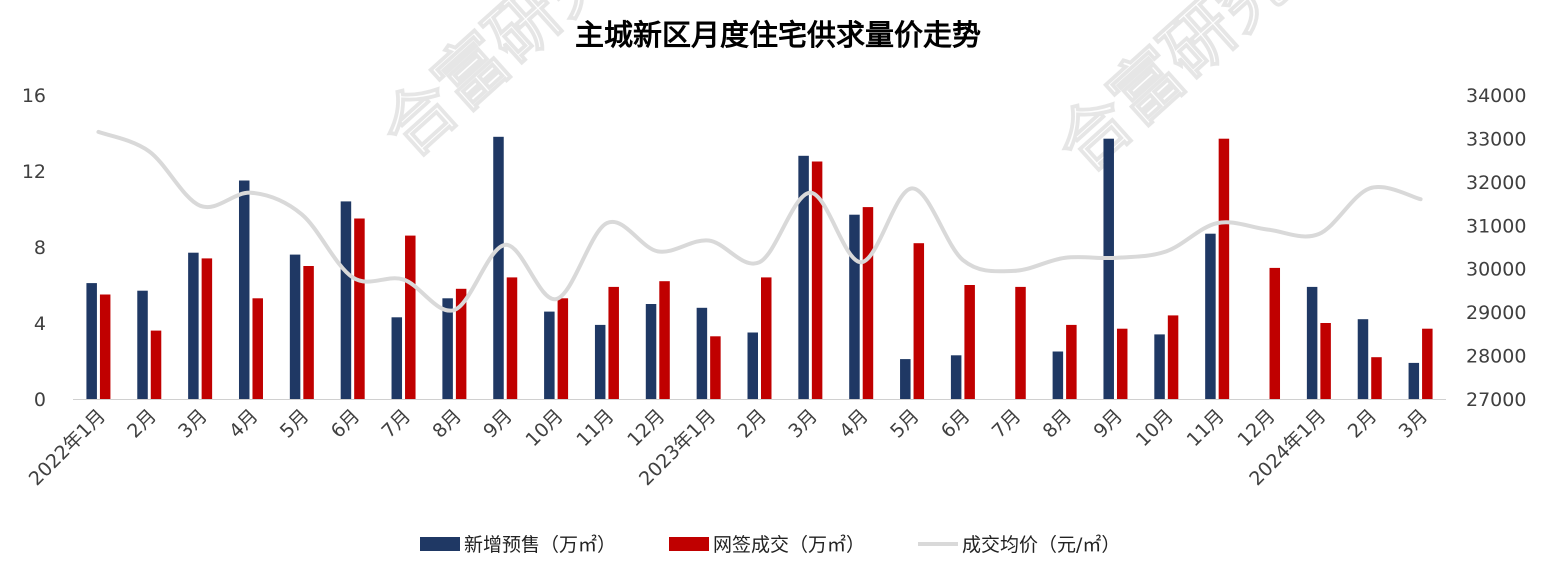 The height and width of the screenshot is (573, 1546). I want to click on y-right-tick-label: 28000, so click(1496, 357).